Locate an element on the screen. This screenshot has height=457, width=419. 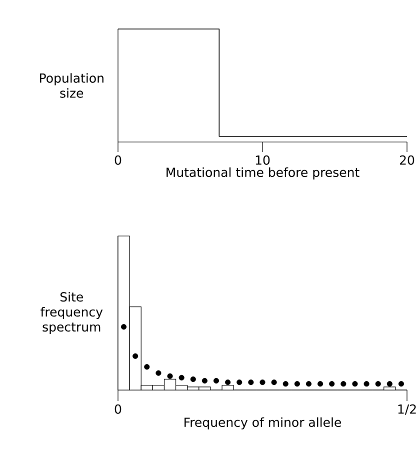
x-tick-label: 1/2 is located at coordinates (407, 409).